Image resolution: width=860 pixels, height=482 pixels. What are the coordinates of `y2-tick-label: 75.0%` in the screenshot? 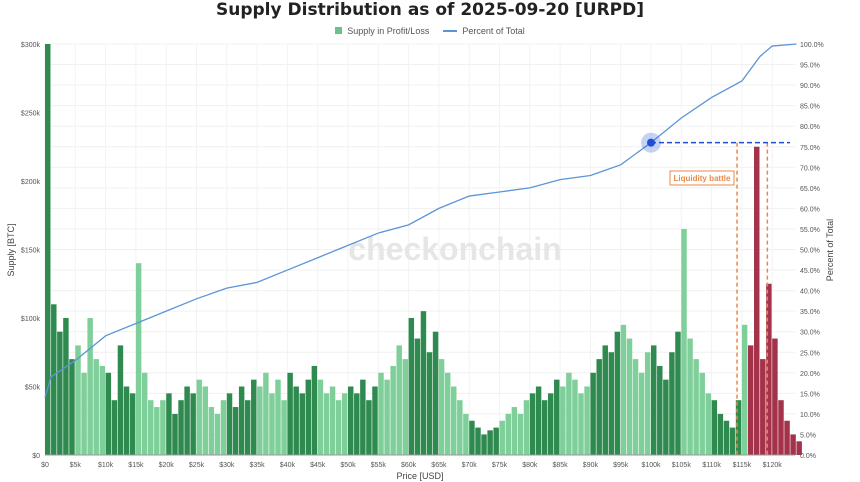 It's located at (810, 148).